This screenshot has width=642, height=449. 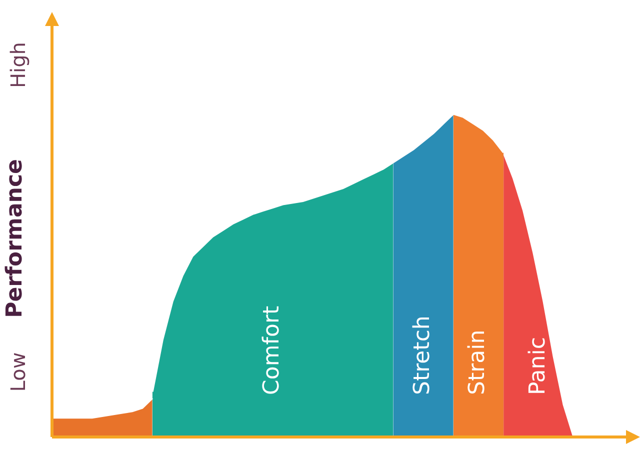 I want to click on text: Low, so click(x=18, y=372).